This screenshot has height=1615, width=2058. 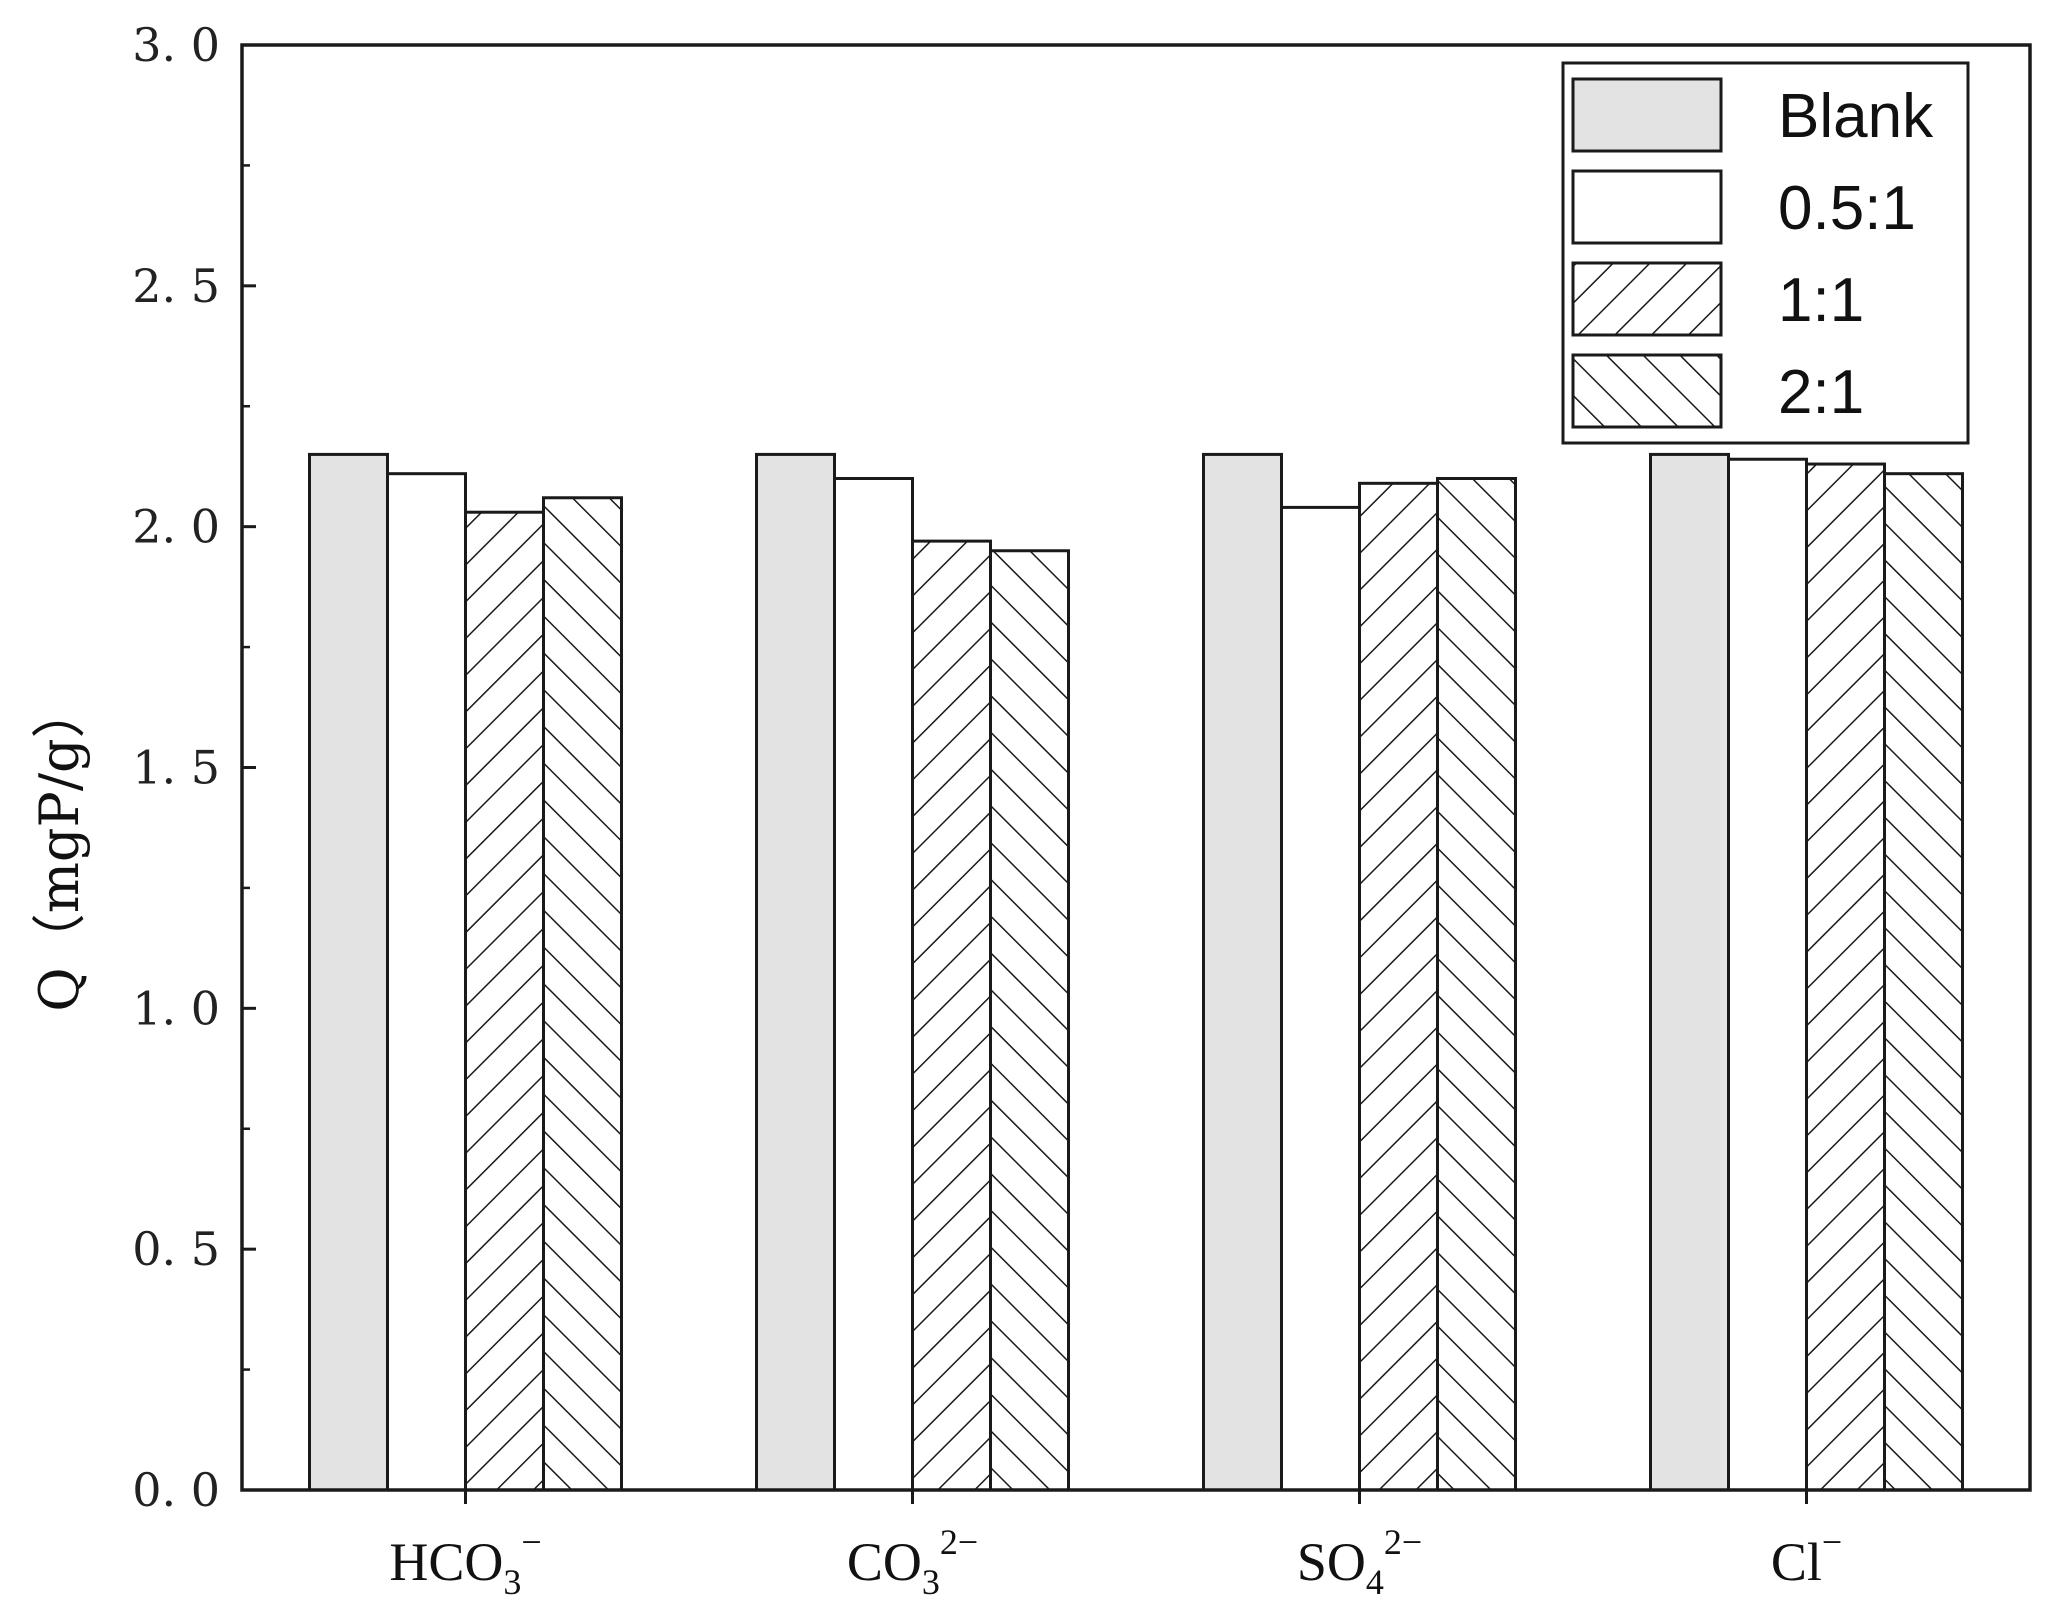 I want to click on legend-label: 2:1, so click(x=1821, y=392).